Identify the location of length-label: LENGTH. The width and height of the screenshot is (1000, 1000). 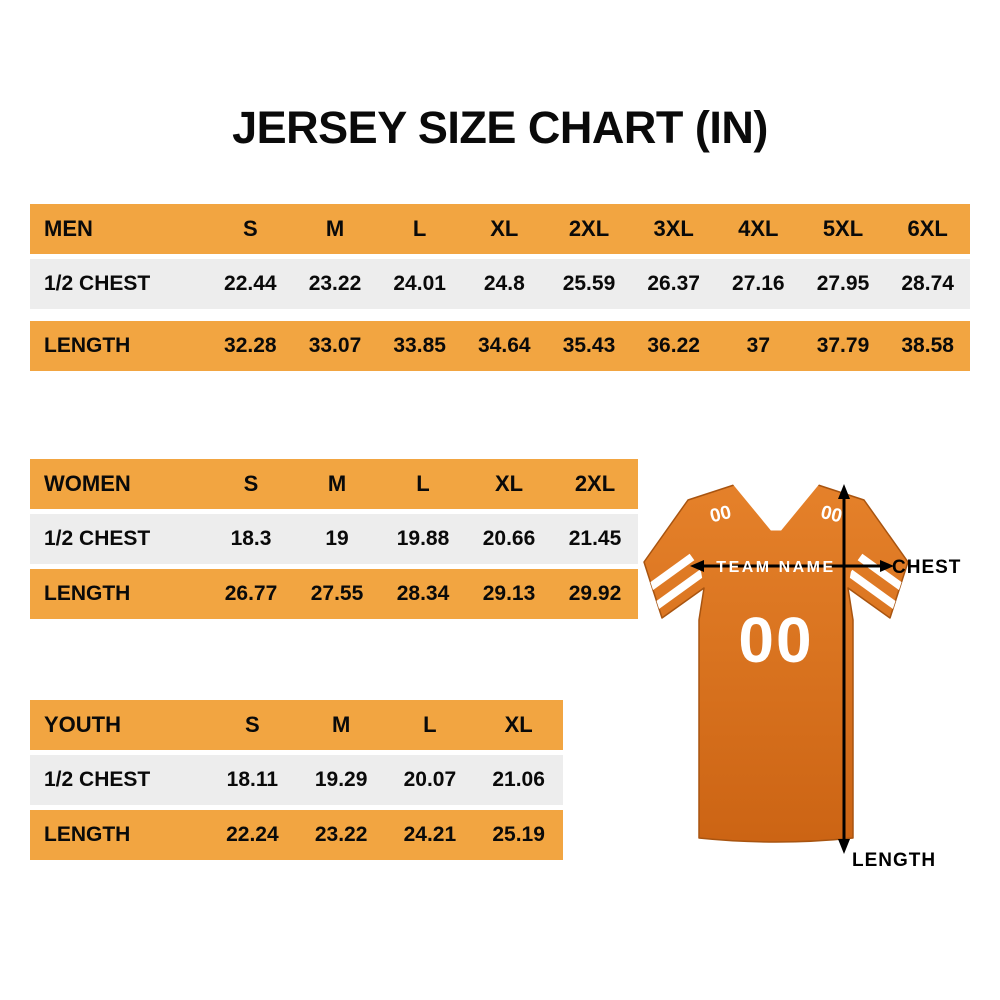
(894, 860).